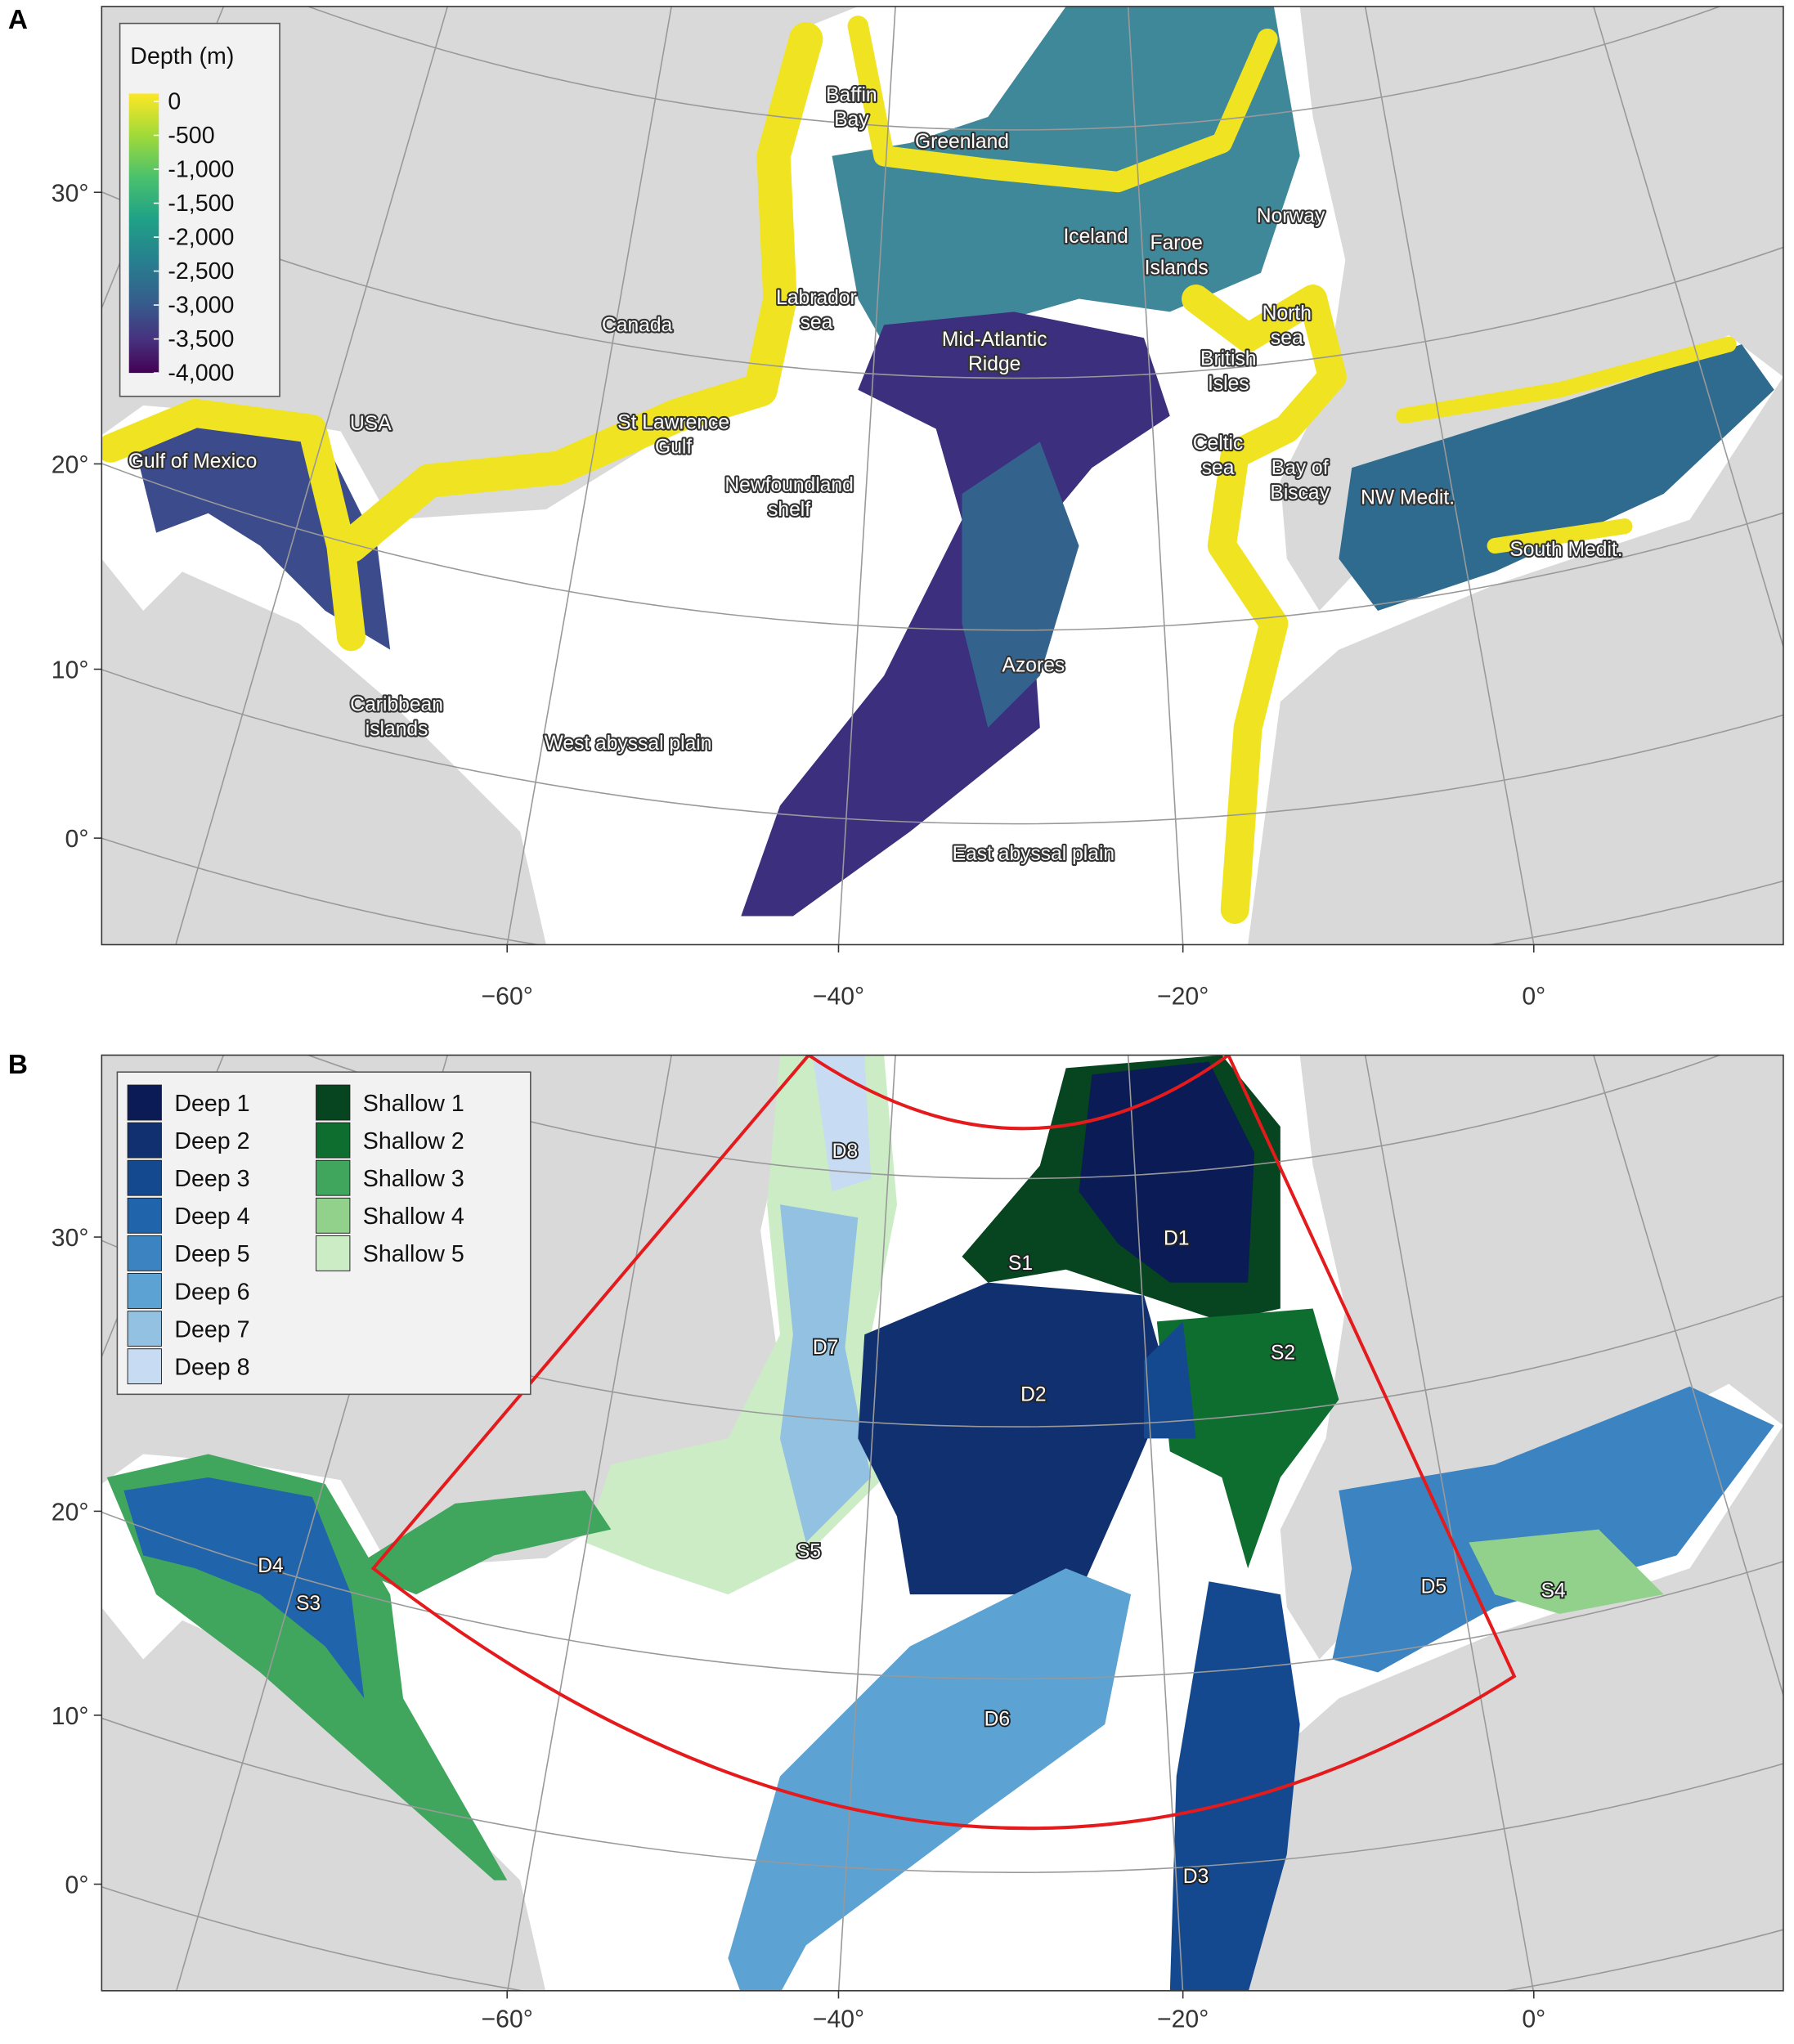 The image size is (1794, 2044). What do you see at coordinates (1196, 1877) in the screenshot?
I see `region-label: D3` at bounding box center [1196, 1877].